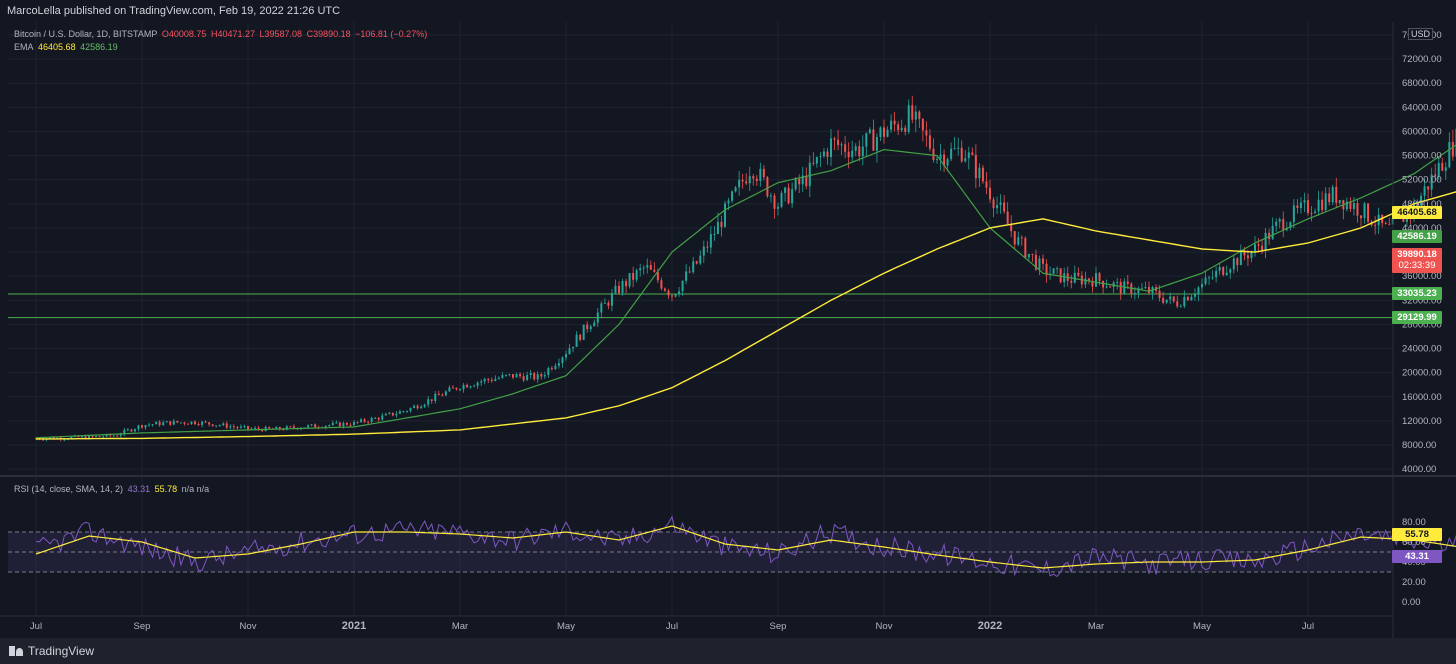 The image size is (1456, 664). What do you see at coordinates (16, 651) in the screenshot?
I see `tradingview-logo-icon` at bounding box center [16, 651].